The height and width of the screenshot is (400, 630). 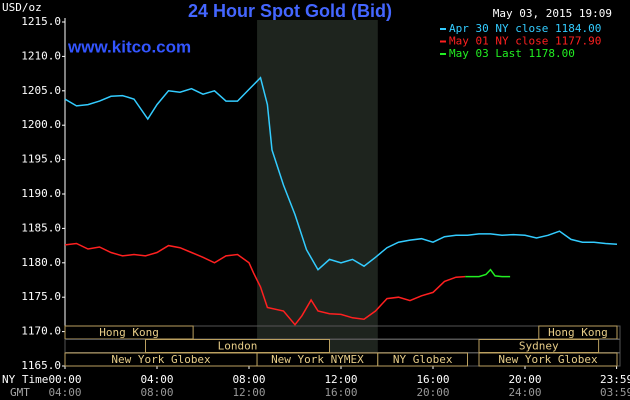 What do you see at coordinates (41, 124) in the screenshot?
I see `y-tick-label: 1200.0` at bounding box center [41, 124].